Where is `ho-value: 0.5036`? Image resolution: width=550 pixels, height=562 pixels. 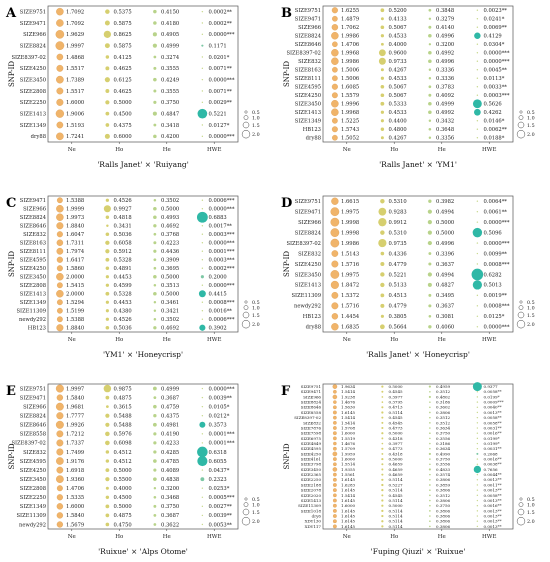
ho-value: 0.5036 is located at coordinates (123, 235).